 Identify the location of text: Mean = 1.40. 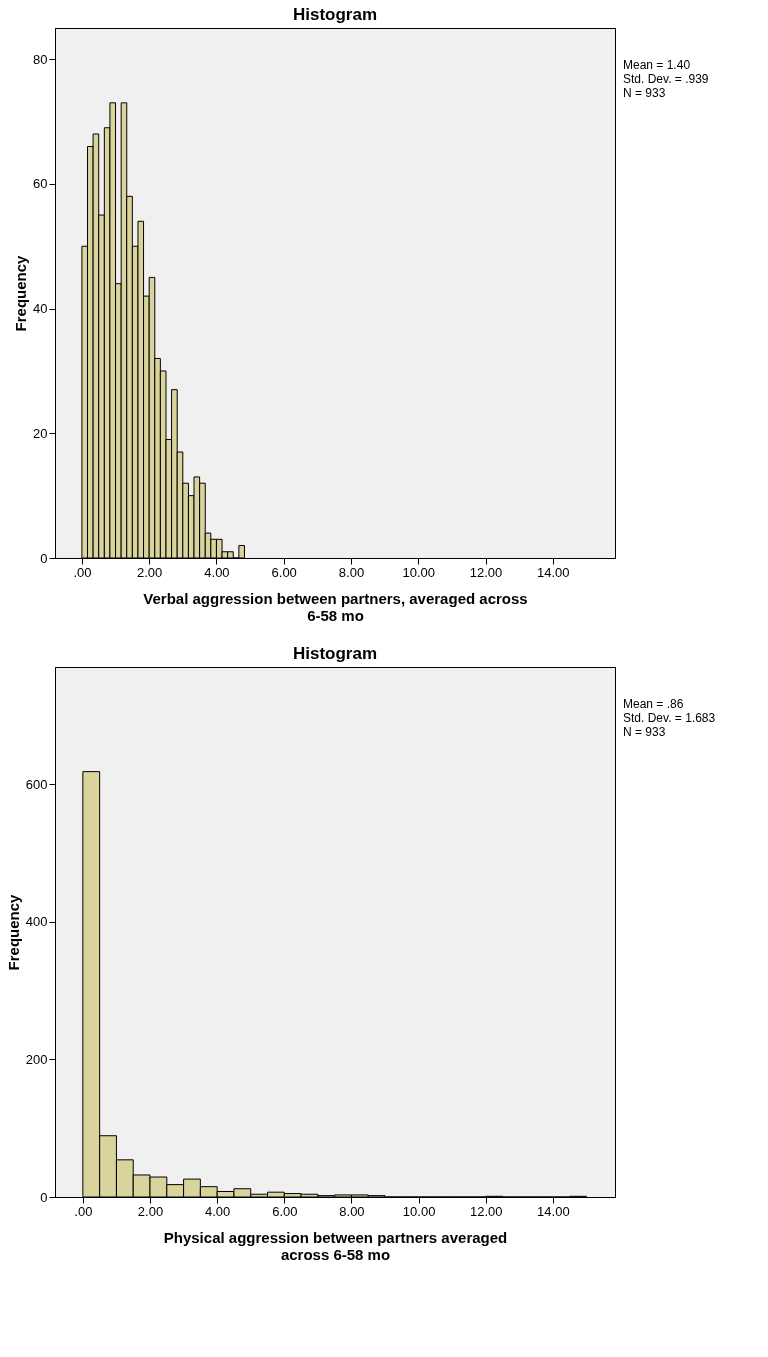
(657, 65).